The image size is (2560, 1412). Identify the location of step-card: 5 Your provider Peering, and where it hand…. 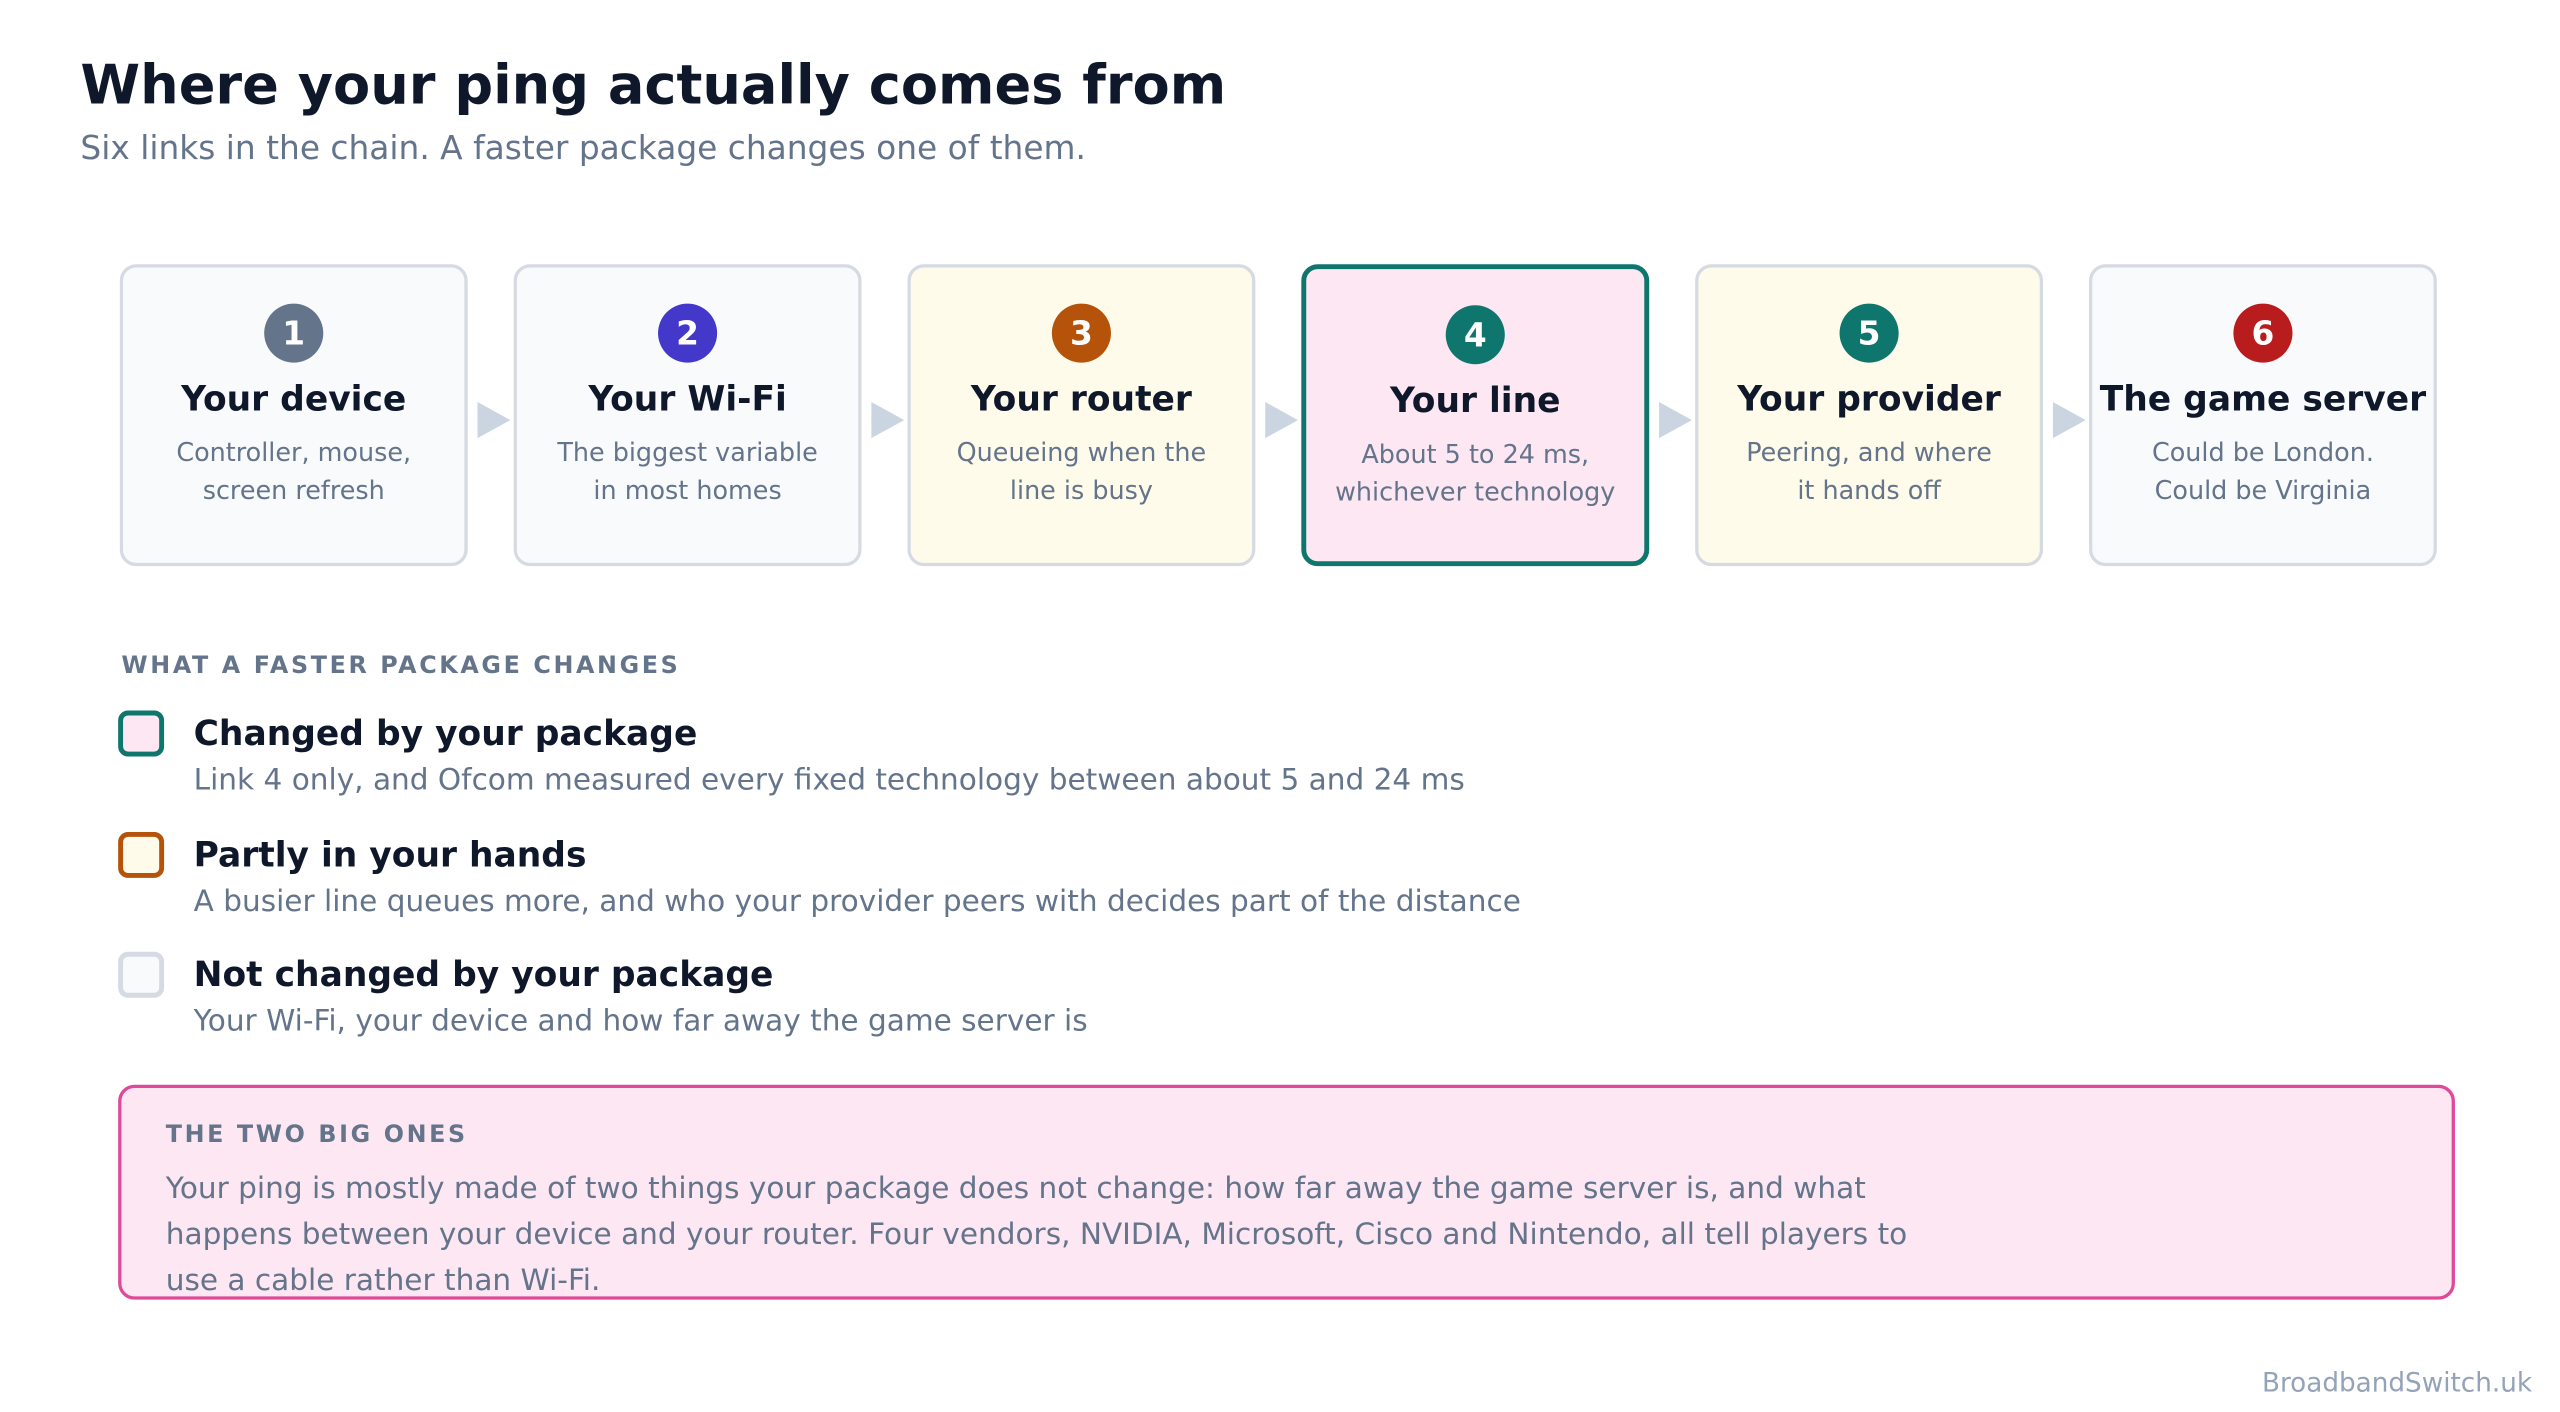
(1869, 415).